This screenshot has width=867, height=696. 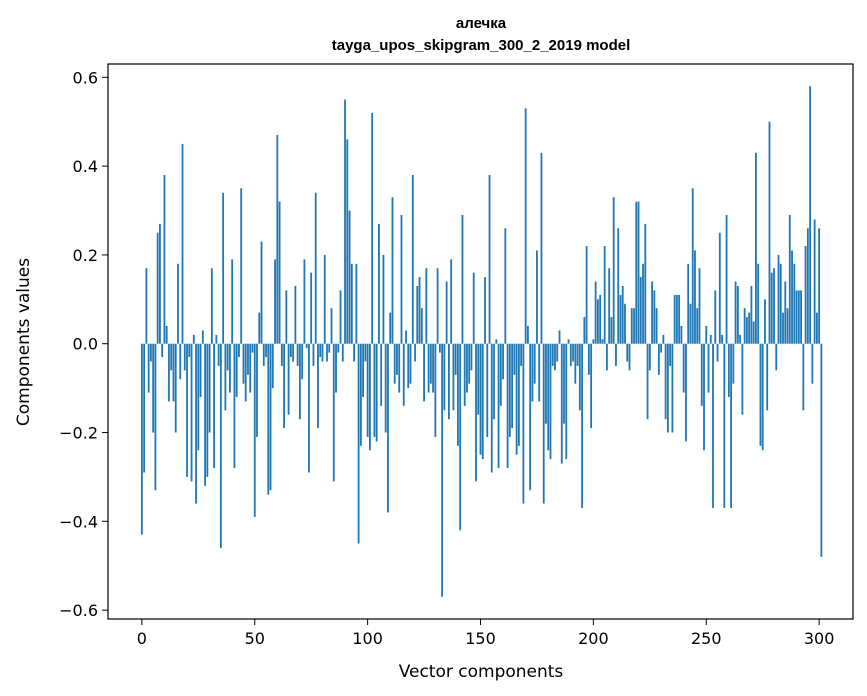 I want to click on x-tick-label: 300, so click(x=819, y=638).